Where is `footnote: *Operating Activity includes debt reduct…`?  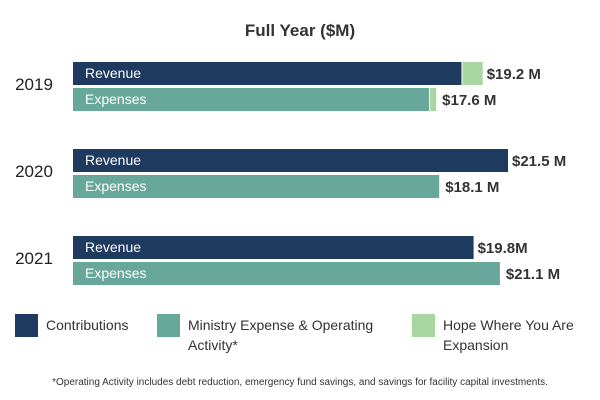
footnote: *Operating Activity includes debt reduct… is located at coordinates (300, 382).